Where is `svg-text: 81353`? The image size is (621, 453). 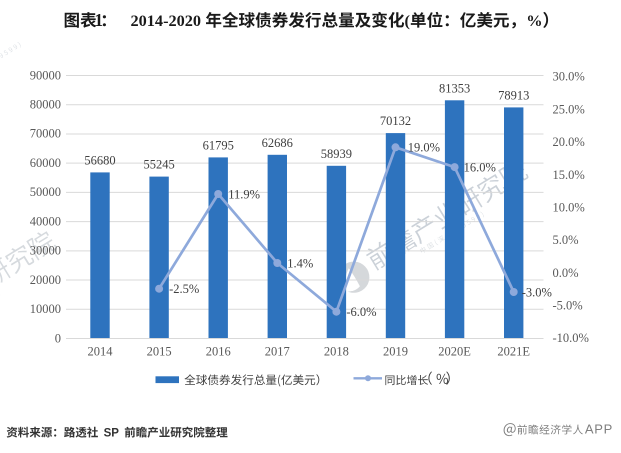
svg-text: 81353 is located at coordinates (454, 88).